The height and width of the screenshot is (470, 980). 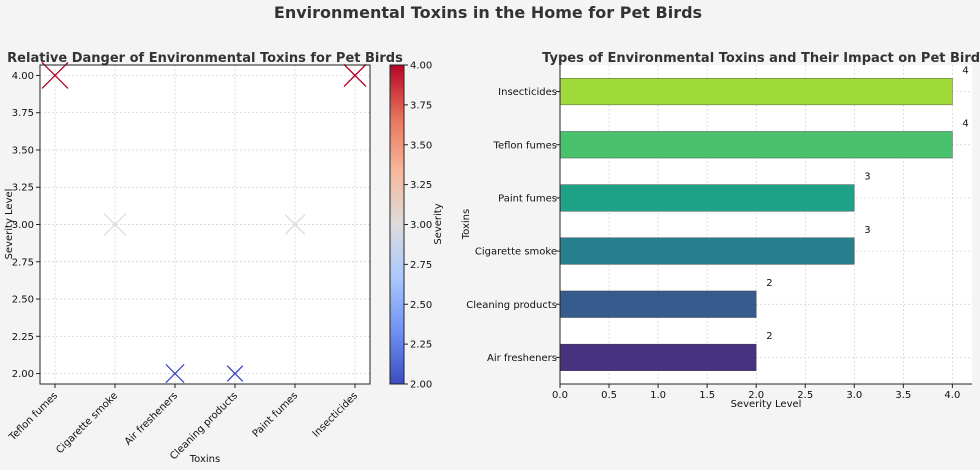 What do you see at coordinates (23, 300) in the screenshot?
I see `scatter-y-tick-label: 2.50` at bounding box center [23, 300].